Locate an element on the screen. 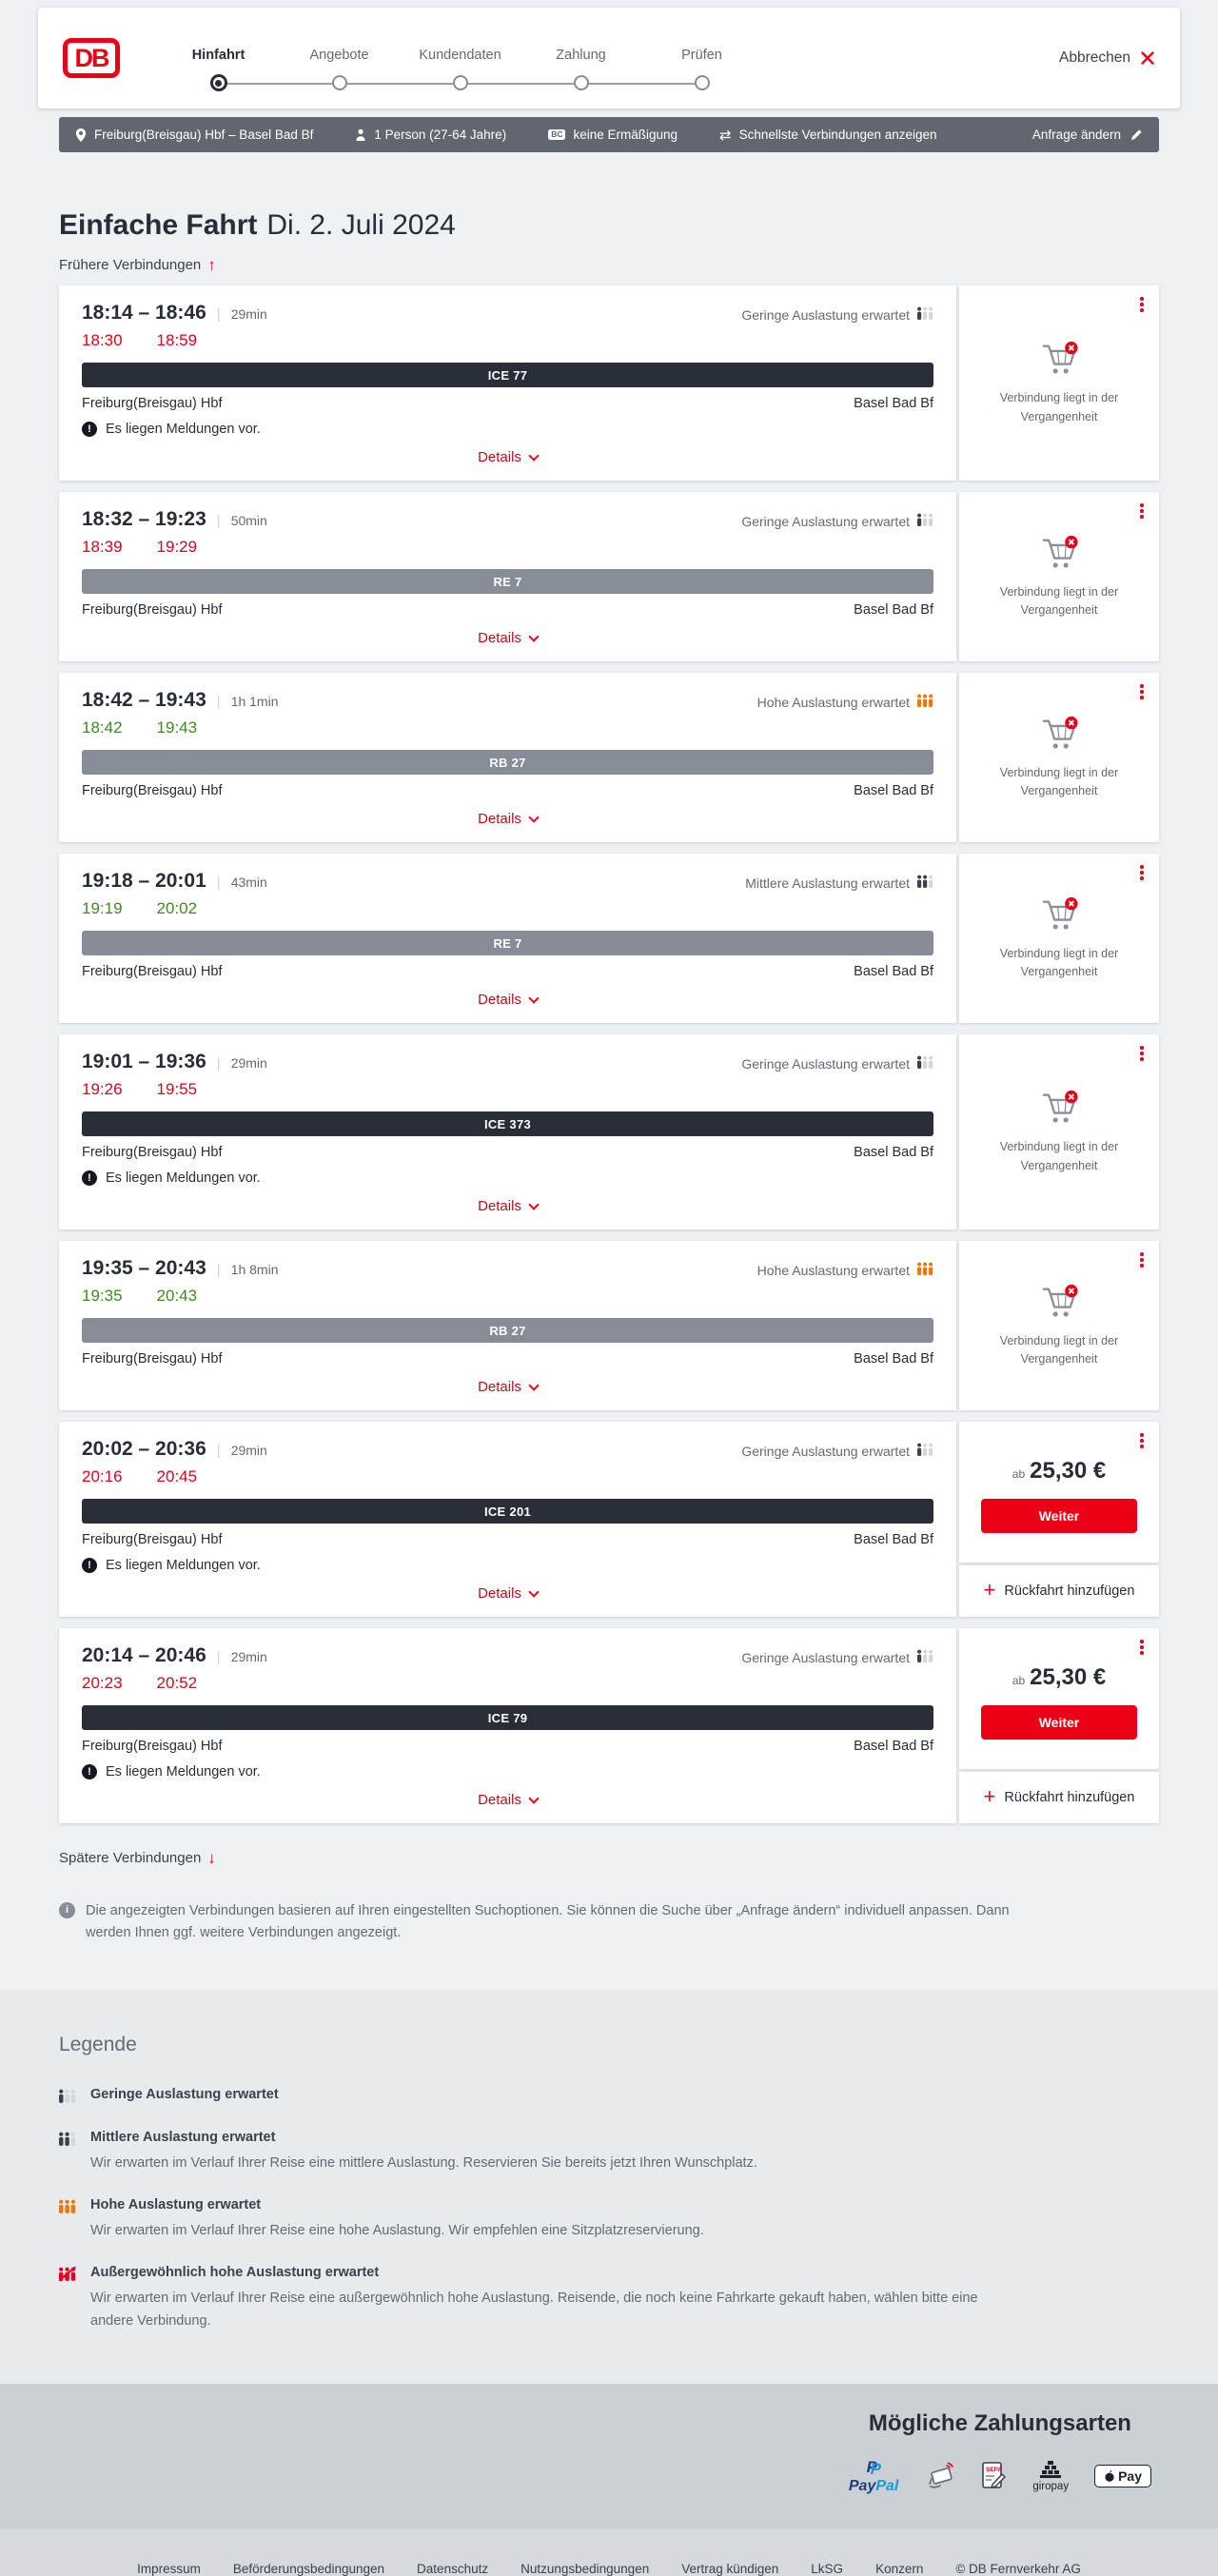  edit-search-button: Anfrage ändern is located at coordinates (1087, 135).